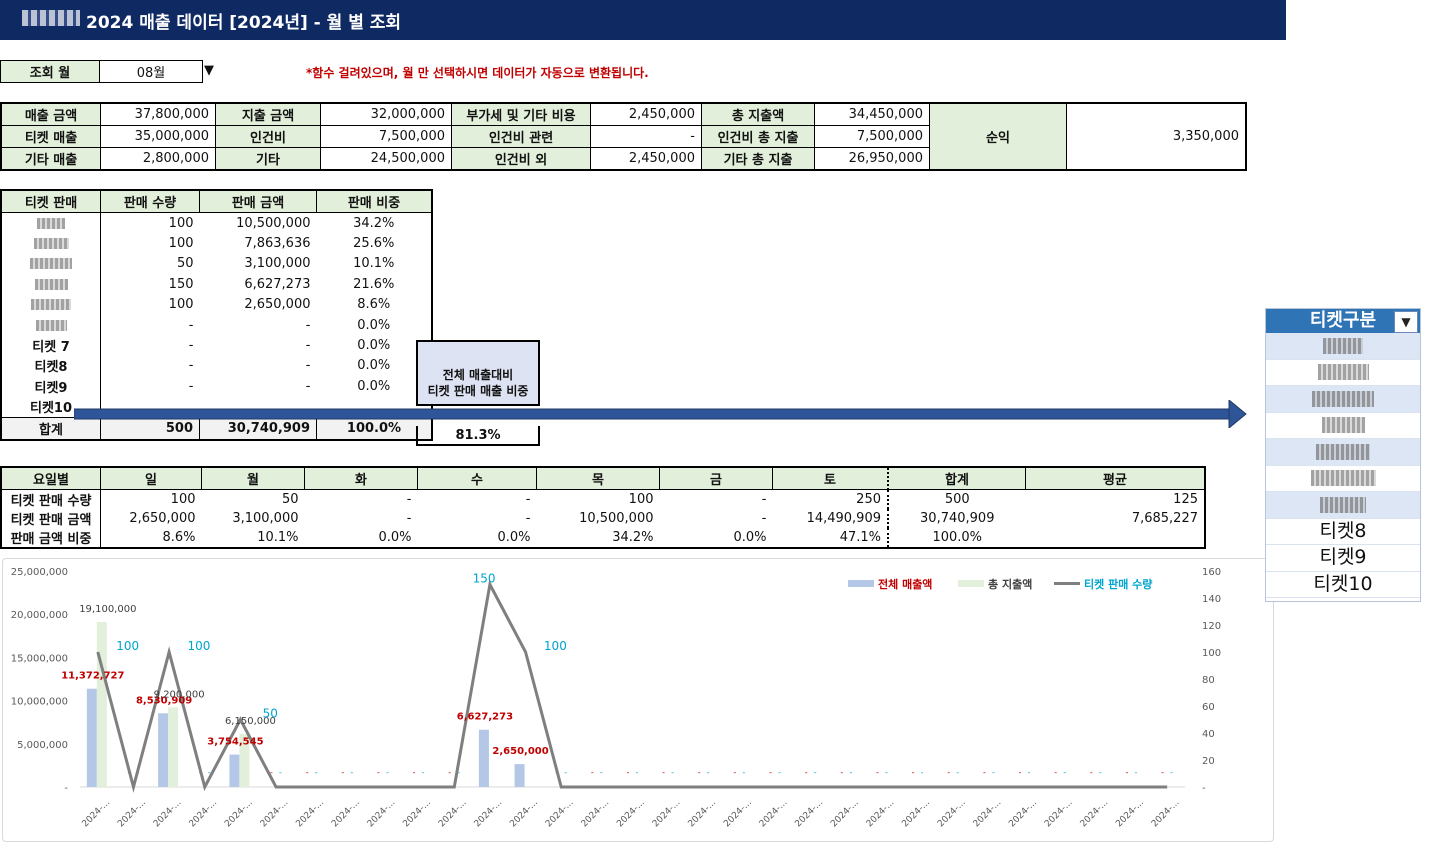  I want to click on table-row: 티켓 7- -0.0%, so click(216, 345).